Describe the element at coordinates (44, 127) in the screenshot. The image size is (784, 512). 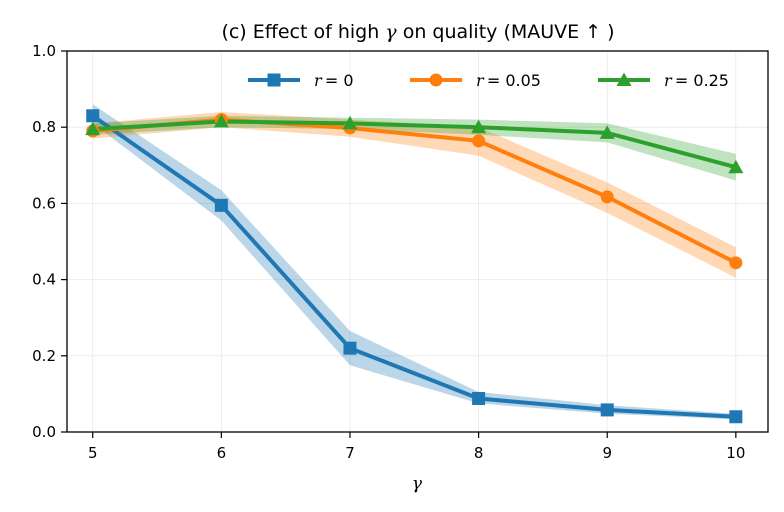
I see `y-tick-label: 0.8` at that location.